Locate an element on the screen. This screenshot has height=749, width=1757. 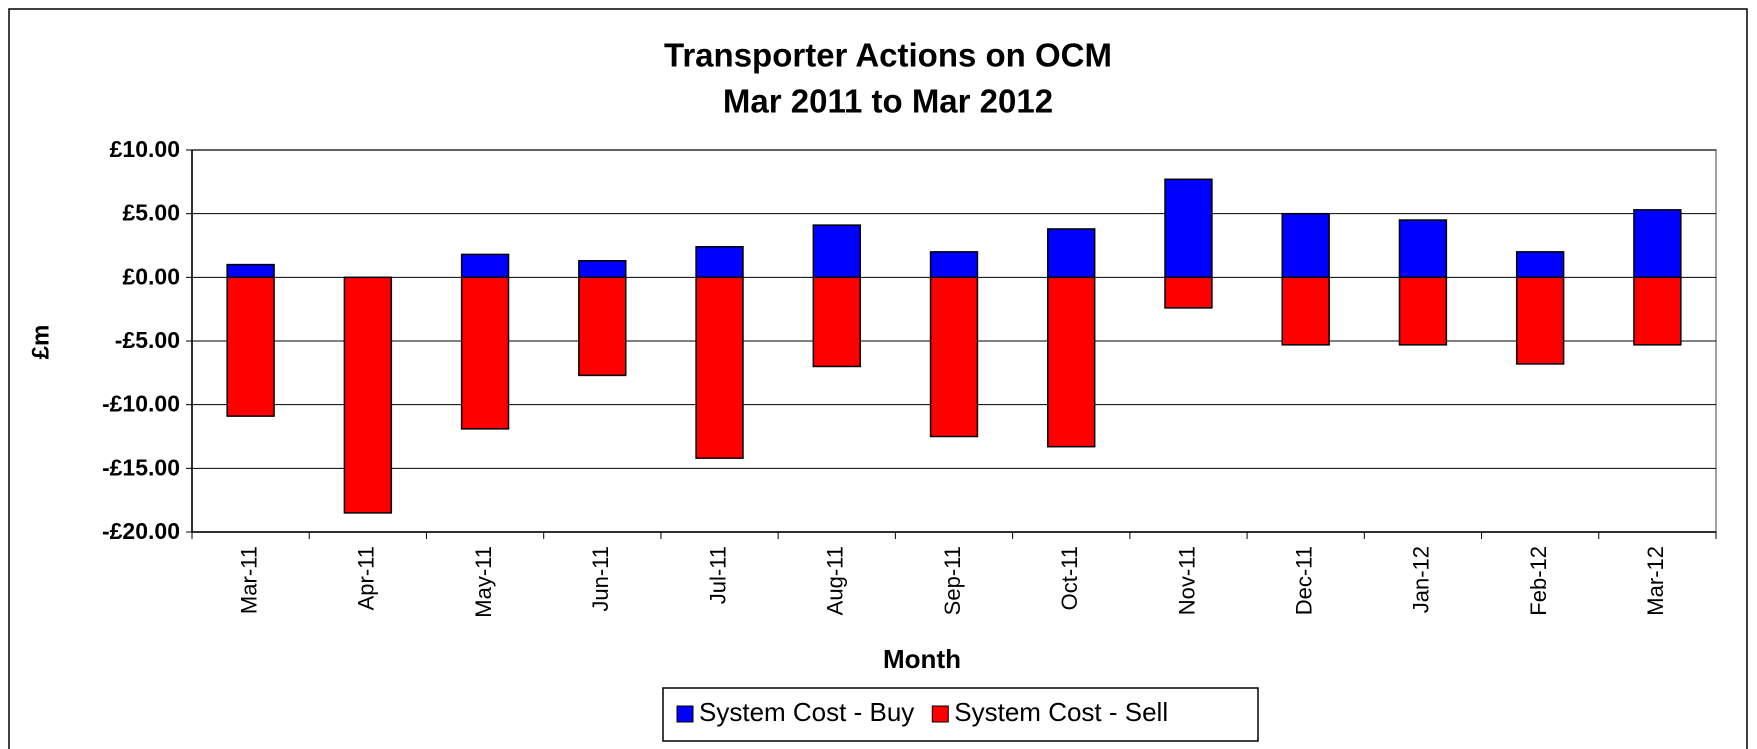
x-tick-label: Nov-11 is located at coordinates (1186, 580).